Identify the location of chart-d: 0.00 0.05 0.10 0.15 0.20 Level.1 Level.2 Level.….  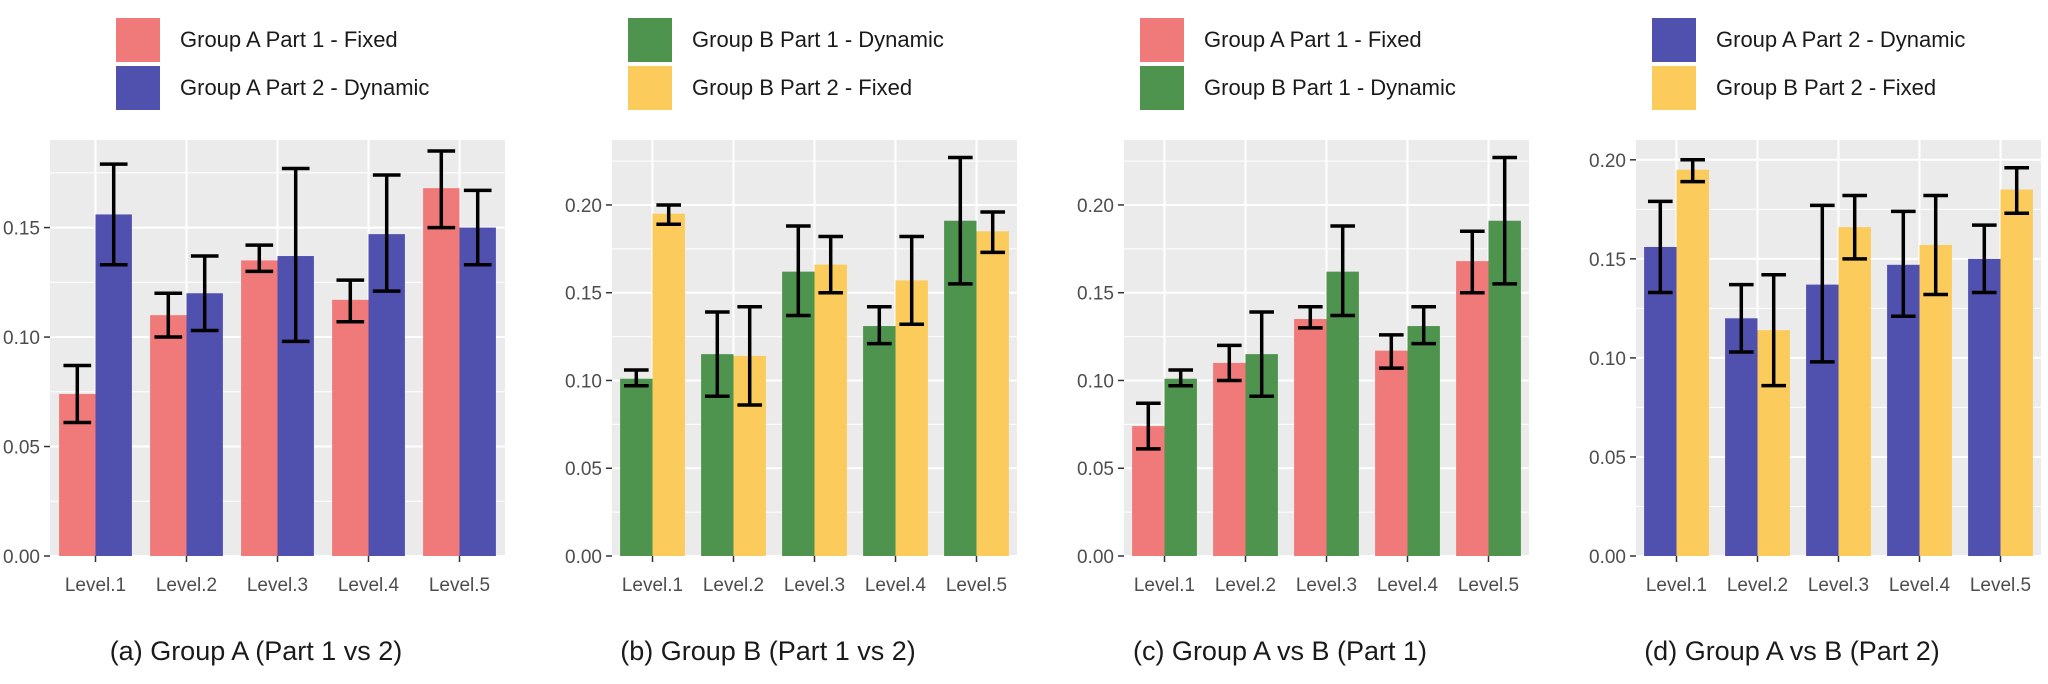
(1815, 368).